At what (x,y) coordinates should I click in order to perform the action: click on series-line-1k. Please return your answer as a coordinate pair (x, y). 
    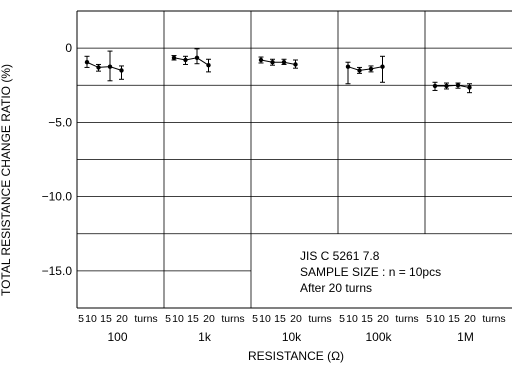
    Looking at the image, I should click on (191, 61).